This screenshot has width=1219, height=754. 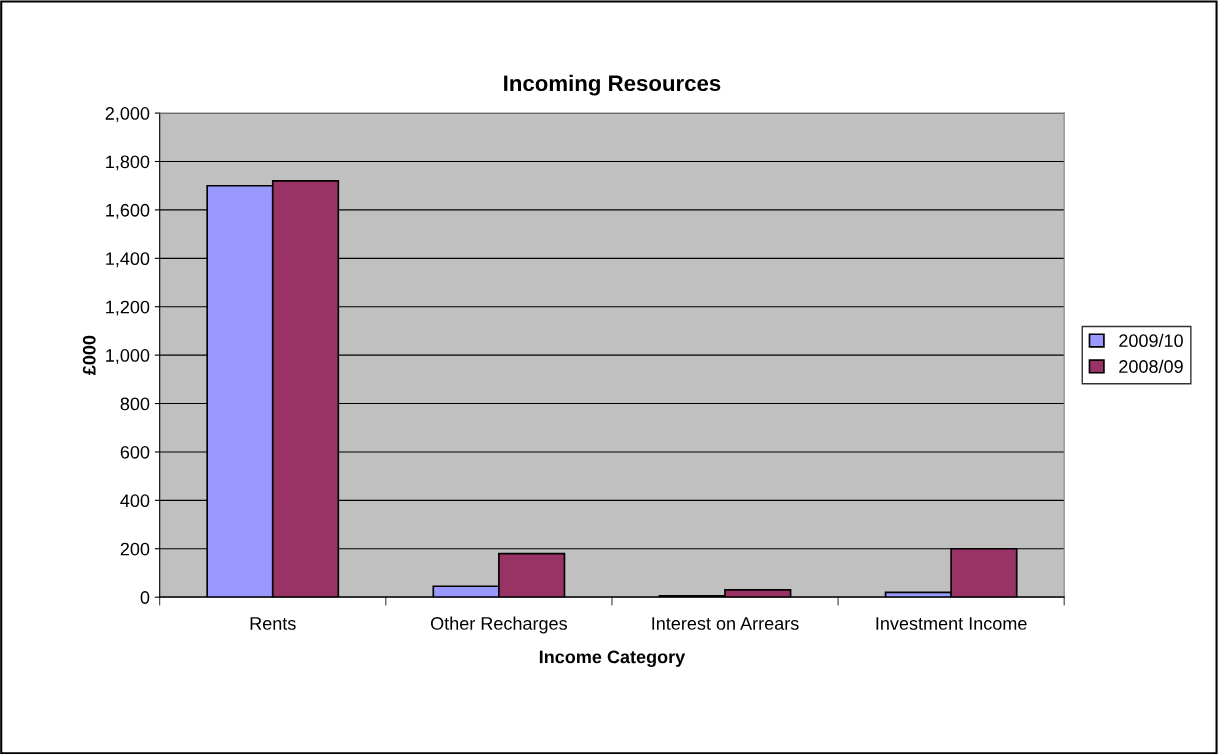 What do you see at coordinates (89, 355) in the screenshot?
I see `y-axis-title: £000` at bounding box center [89, 355].